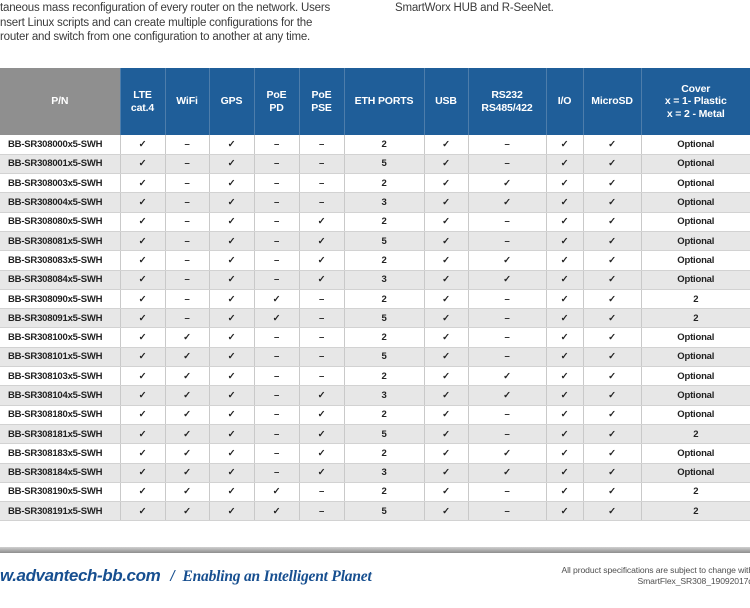 The width and height of the screenshot is (750, 608). I want to click on table-row: BB-SR308001x5-SWH ✓ – ✓ – –5 ✓ – ✓ ✓ Optional, so click(375, 164).